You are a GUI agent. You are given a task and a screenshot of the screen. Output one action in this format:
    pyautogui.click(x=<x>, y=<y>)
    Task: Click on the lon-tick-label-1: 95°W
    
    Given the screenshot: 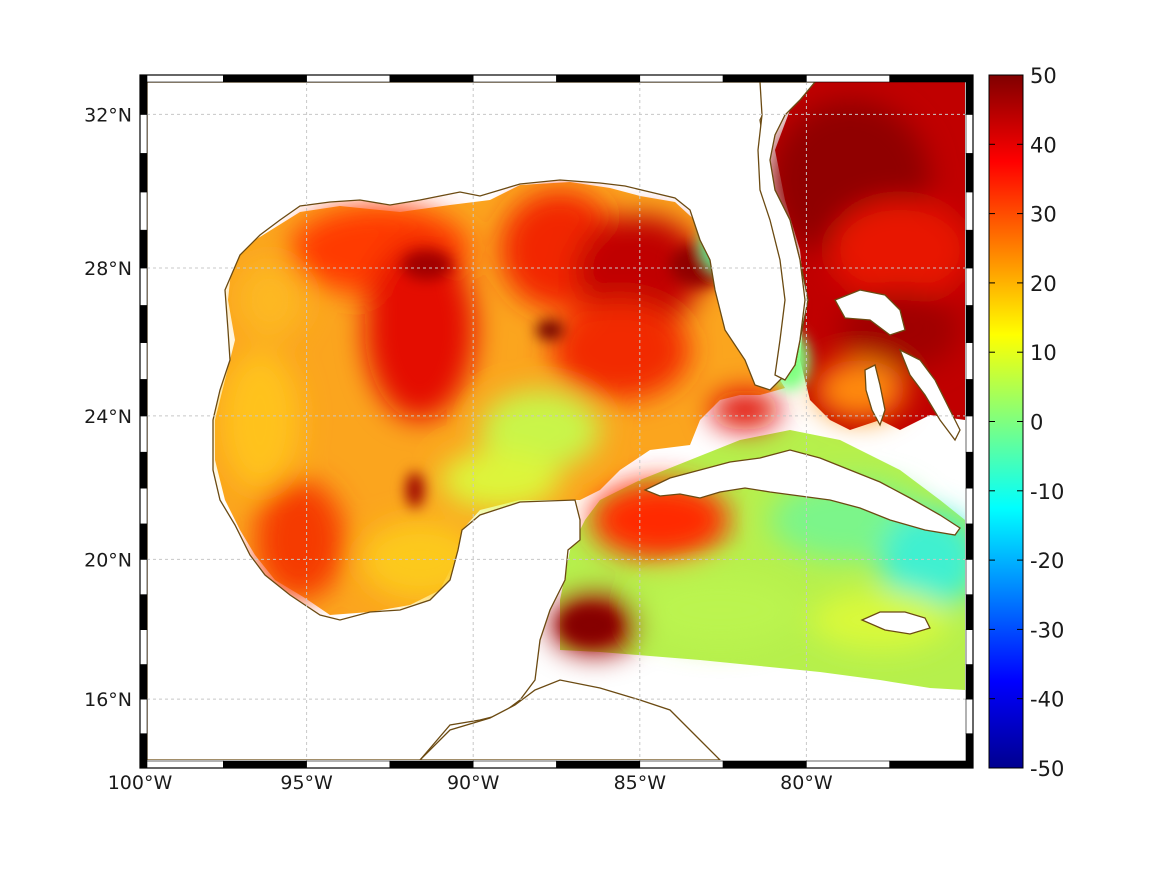 What is the action you would take?
    pyautogui.click(x=306, y=783)
    